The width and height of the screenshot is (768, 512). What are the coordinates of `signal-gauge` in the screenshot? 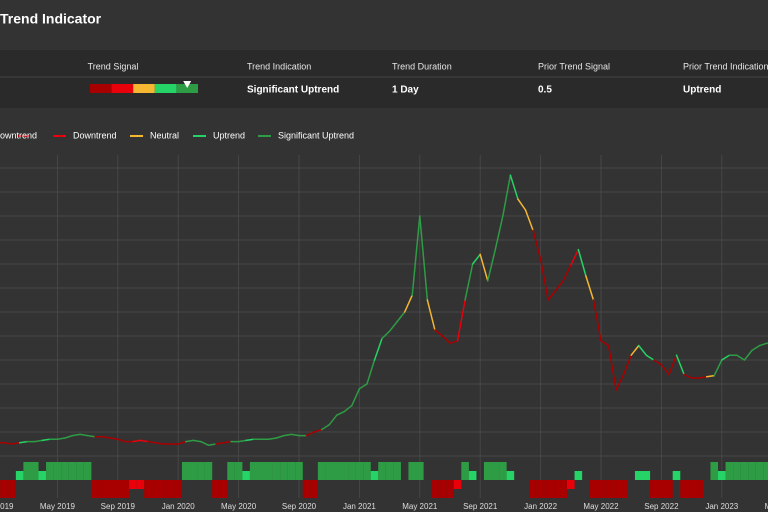 It's located at (144, 87).